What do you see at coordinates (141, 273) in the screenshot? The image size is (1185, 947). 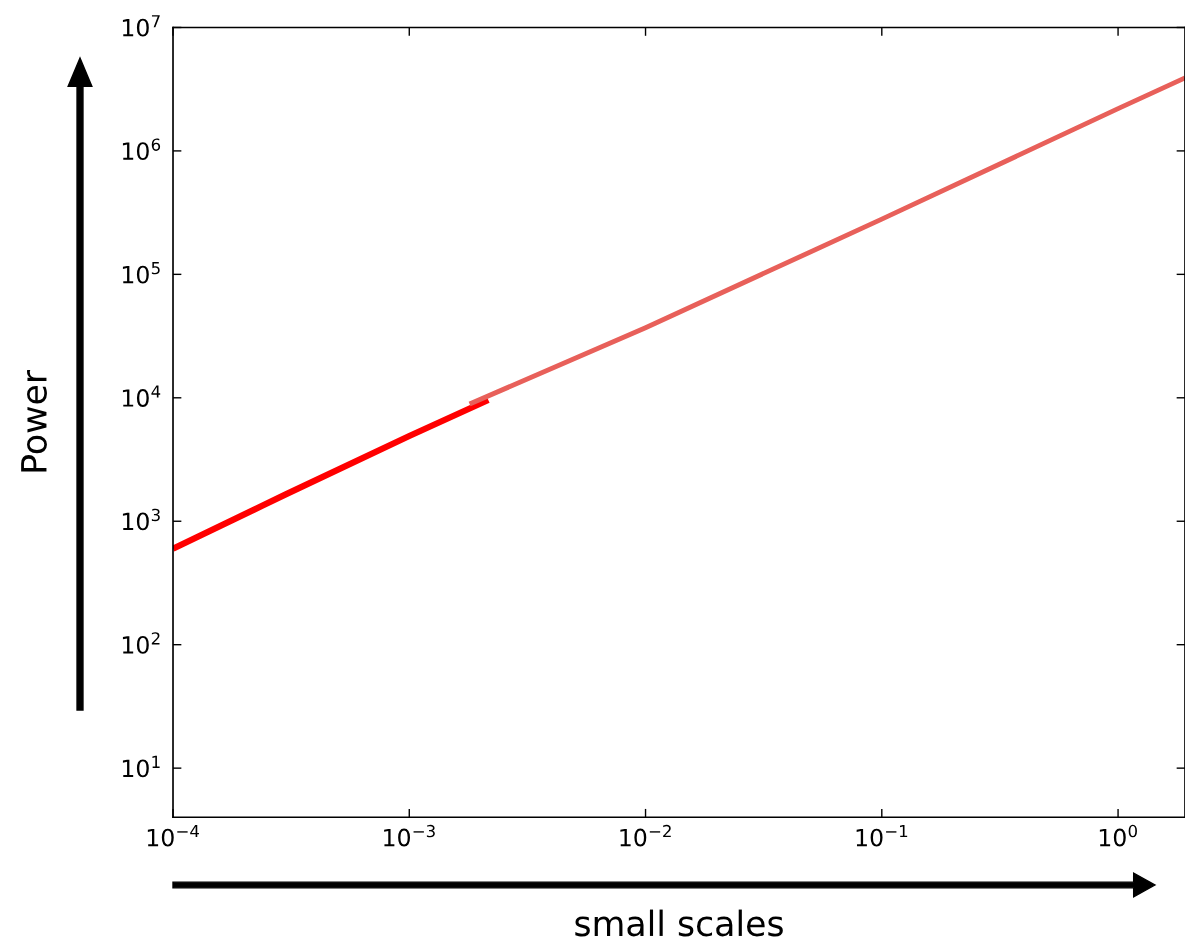 I see `y-tick-label: 10$^{5}$` at bounding box center [141, 273].